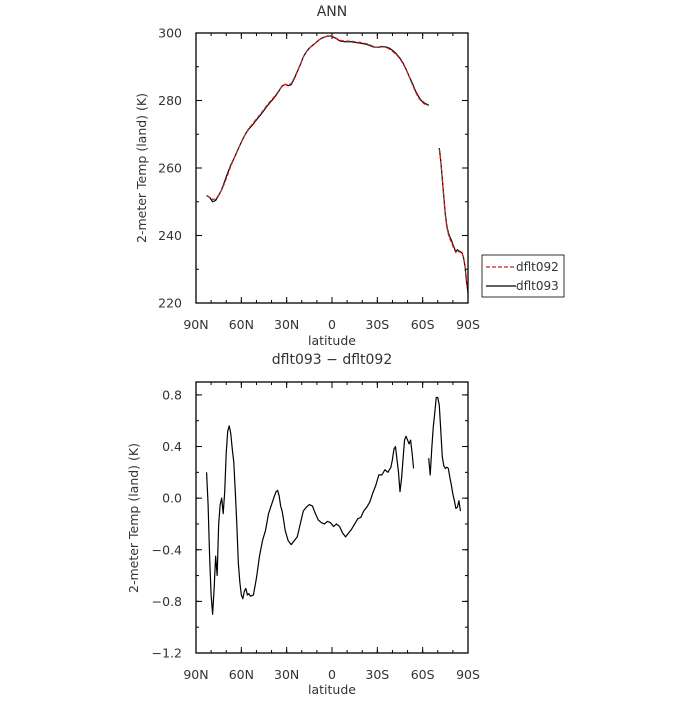  Describe the element at coordinates (317, 117) in the screenshot. I see `top-series-line-dflt092-seg0` at that location.